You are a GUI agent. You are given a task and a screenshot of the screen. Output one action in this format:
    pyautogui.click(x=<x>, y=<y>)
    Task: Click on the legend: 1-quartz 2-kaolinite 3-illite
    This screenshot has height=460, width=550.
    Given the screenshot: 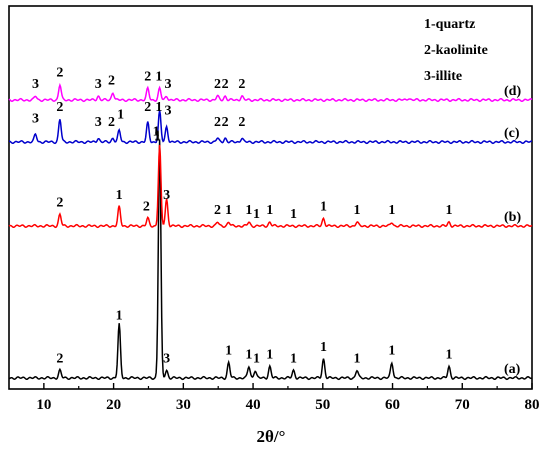 What is the action you would take?
    pyautogui.click(x=456, y=50)
    